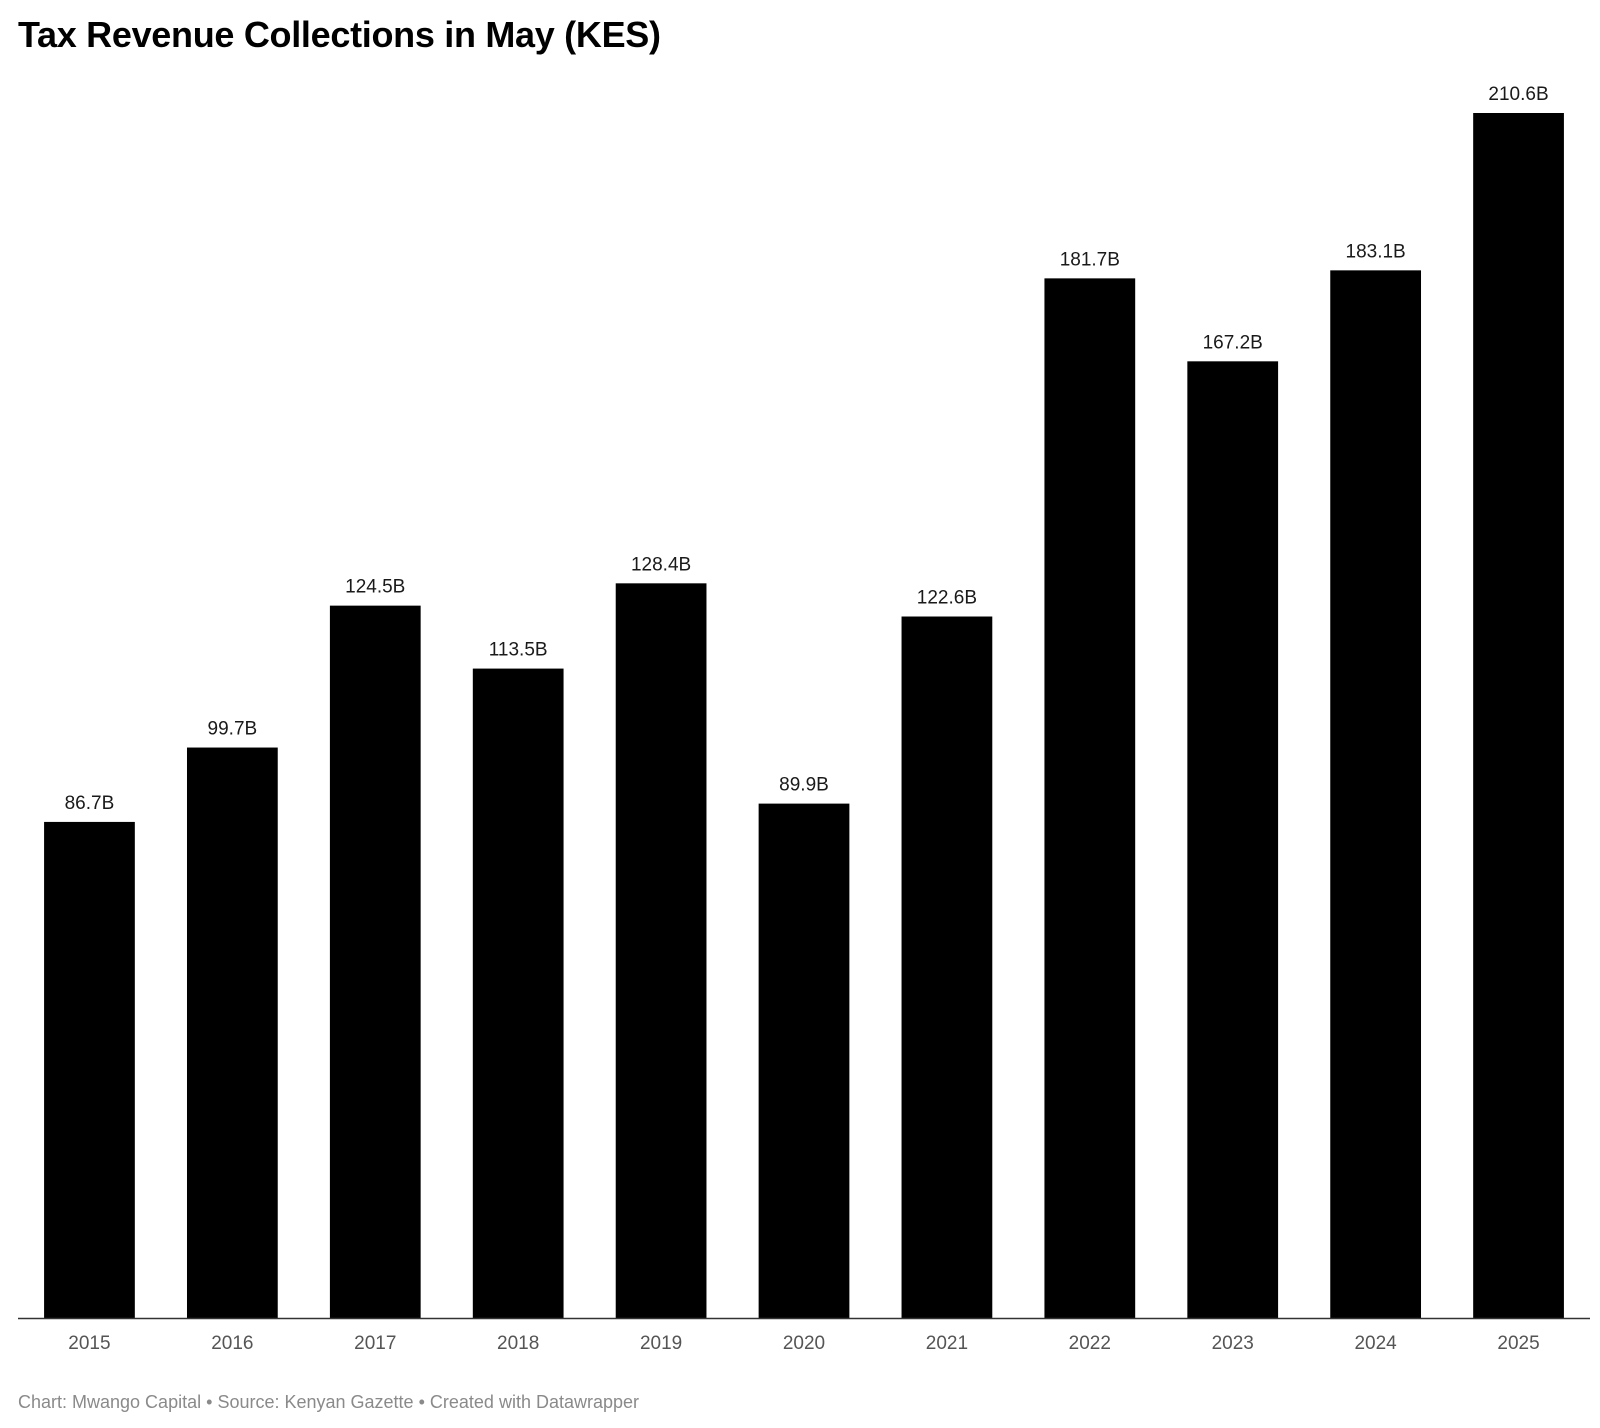 This screenshot has height=1428, width=1600. I want to click on bar-value-label: 124.5B, so click(375, 587).